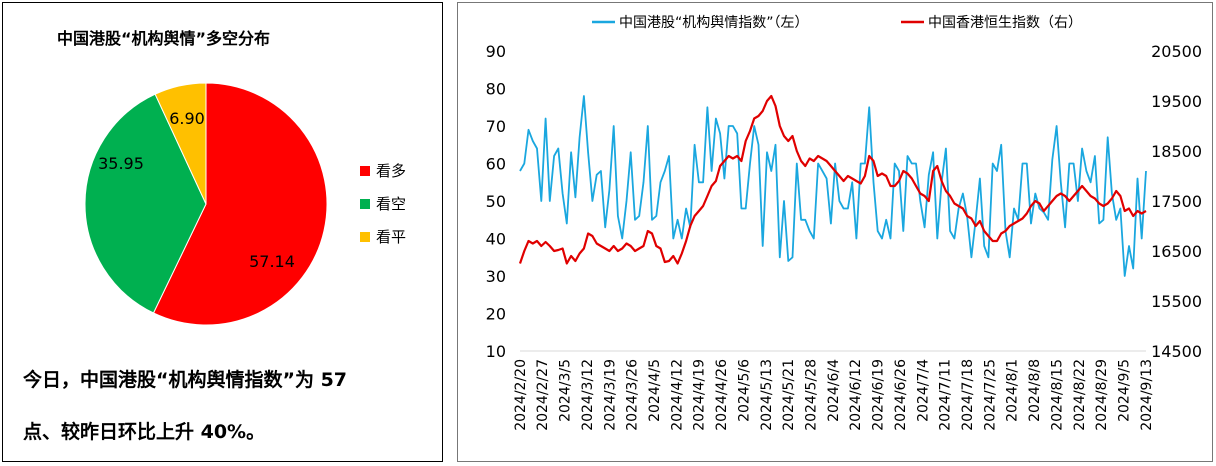 The image size is (1216, 466). What do you see at coordinates (1005, 23) in the screenshot?
I see `legend-label-hsi: 中国香港恒生指数（右）` at bounding box center [1005, 23].